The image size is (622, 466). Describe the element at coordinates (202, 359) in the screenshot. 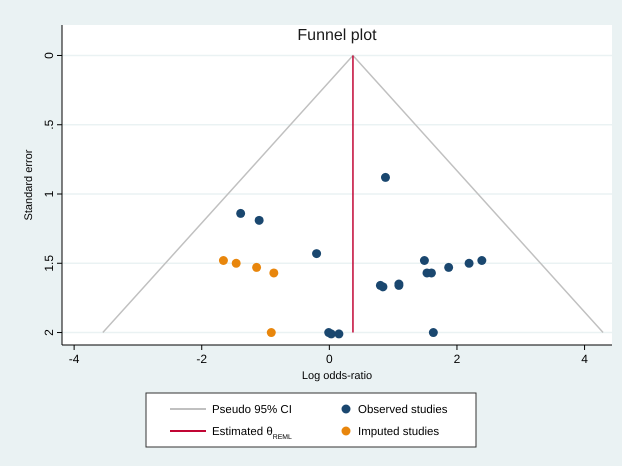

I see `x-tick-label: -2` at that location.